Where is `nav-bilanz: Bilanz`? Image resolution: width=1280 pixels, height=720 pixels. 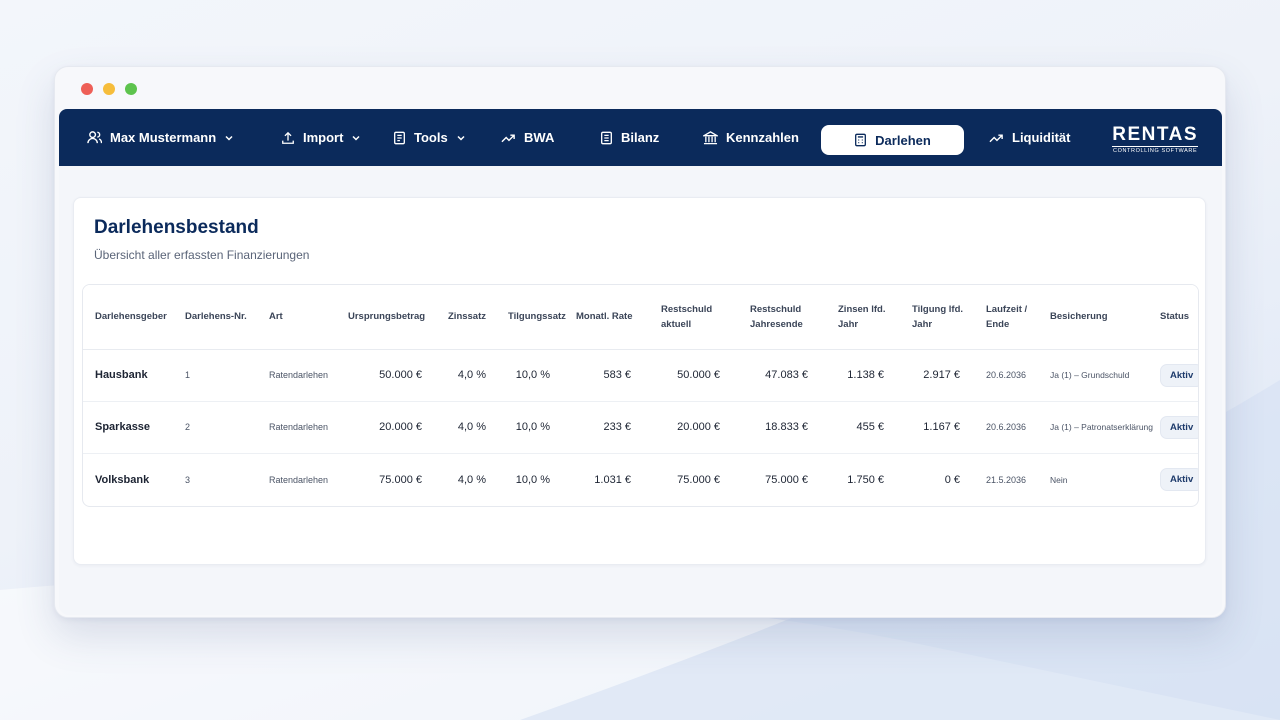 nav-bilanz: Bilanz is located at coordinates (629, 137).